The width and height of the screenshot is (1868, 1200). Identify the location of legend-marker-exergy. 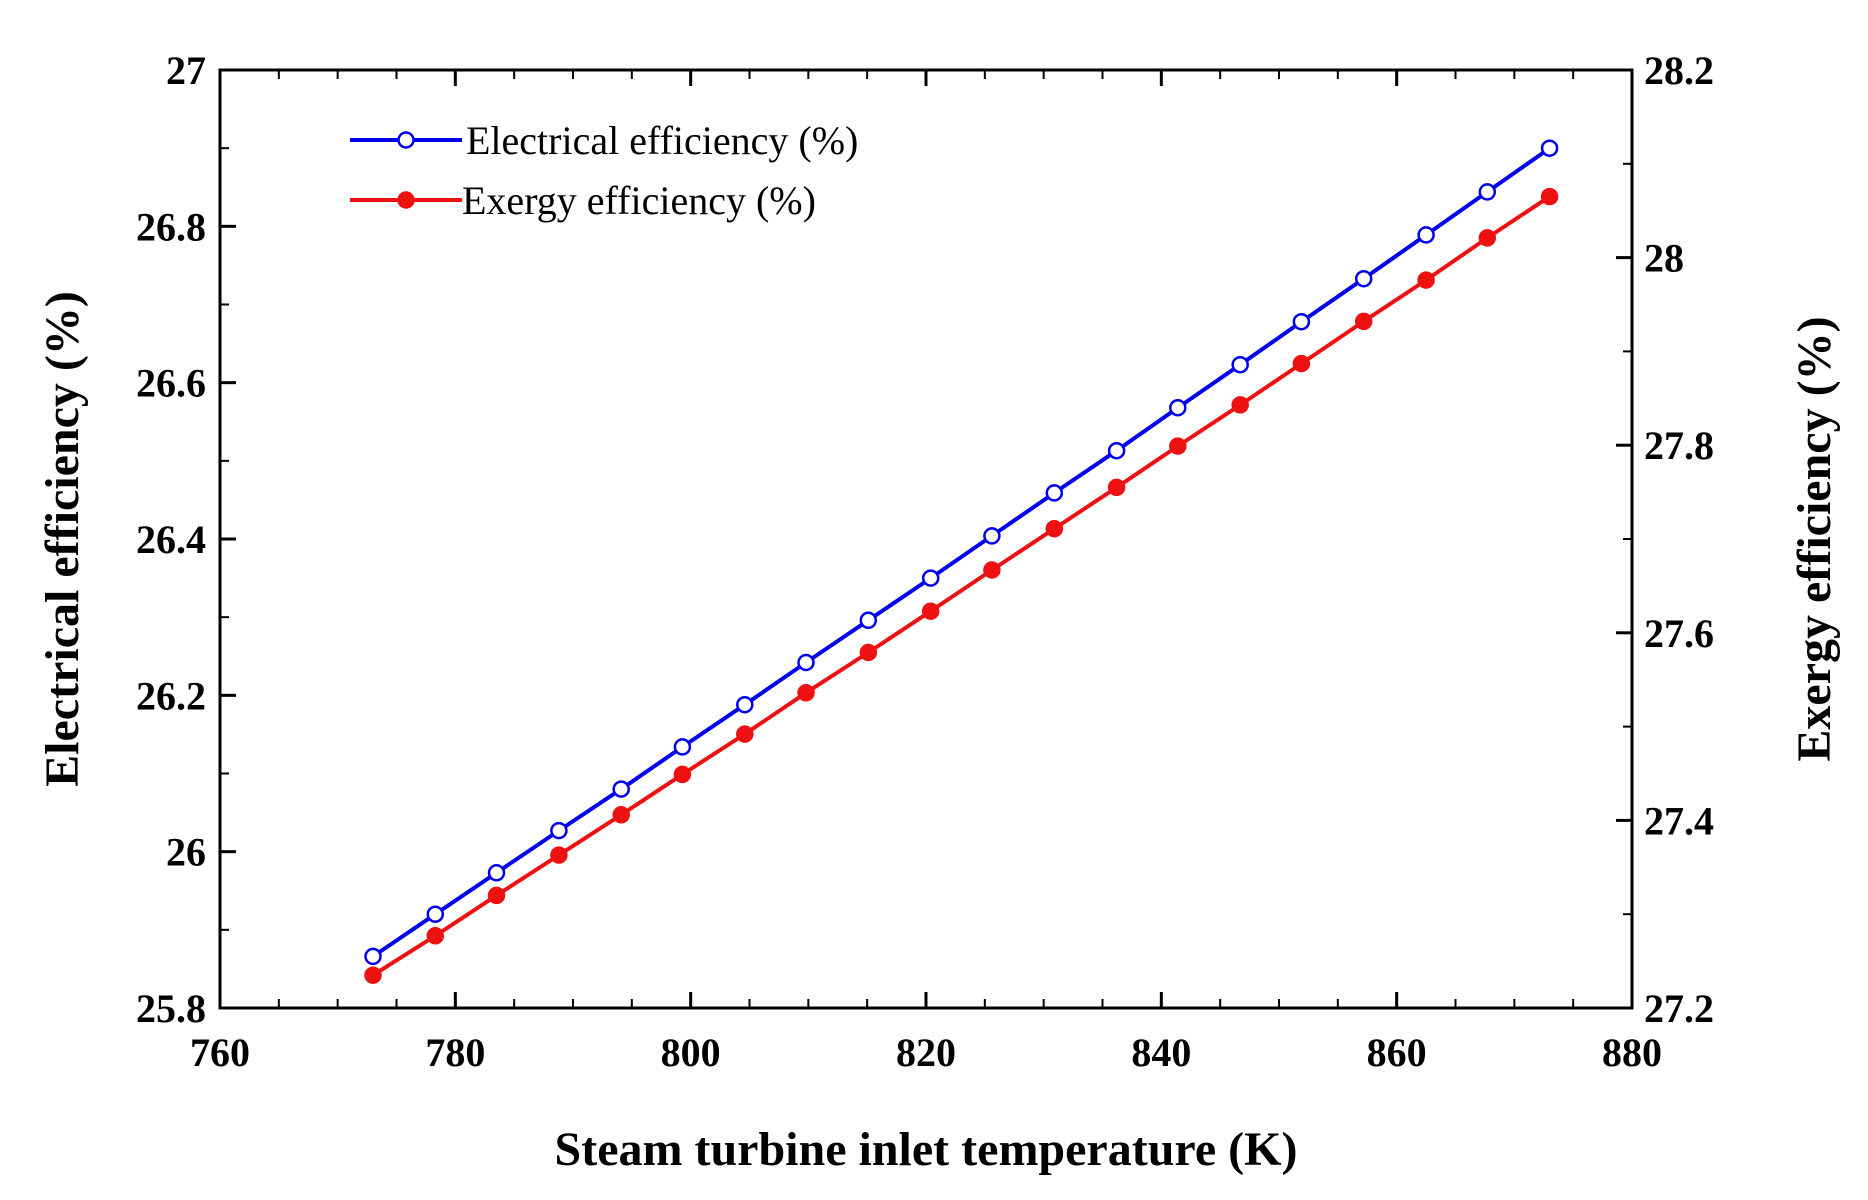
(406, 200).